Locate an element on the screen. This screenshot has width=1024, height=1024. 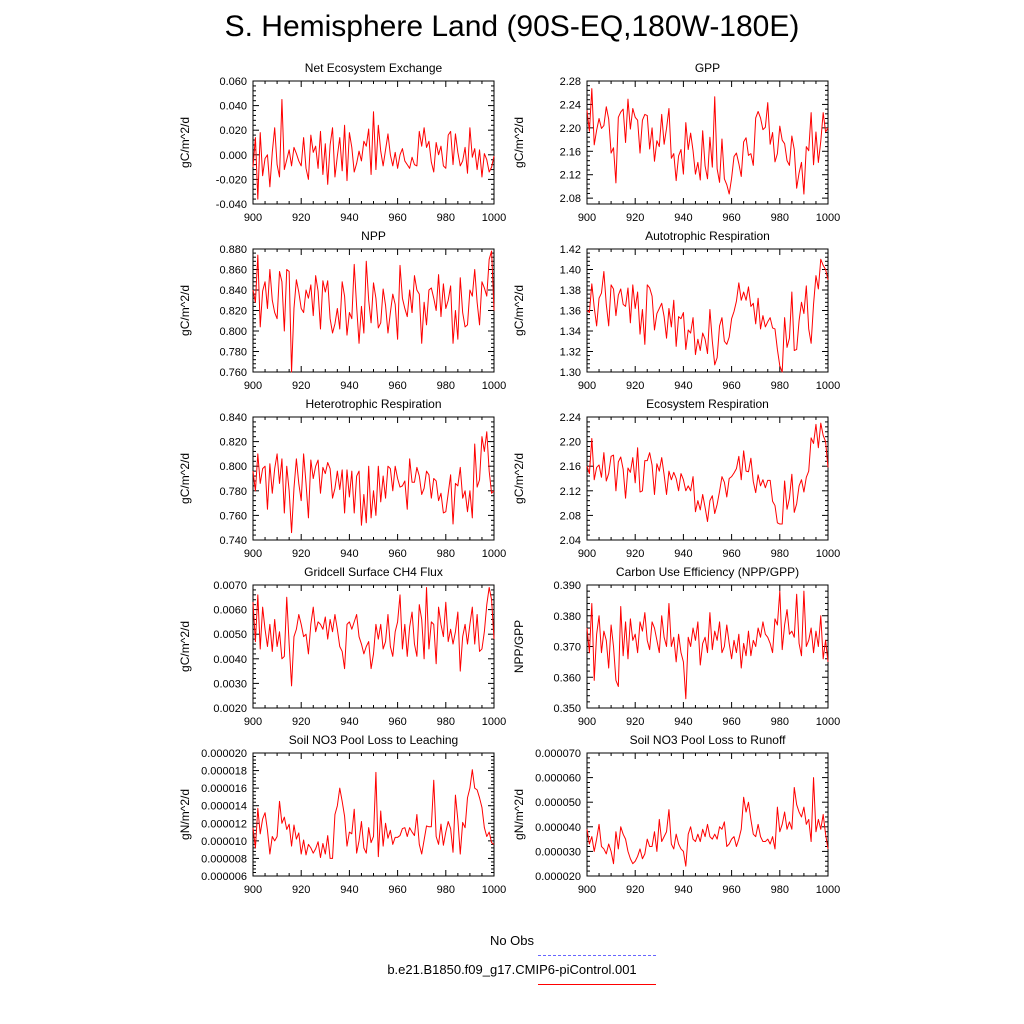
y-tick-label: 0.000040 is located at coordinates (558, 828).